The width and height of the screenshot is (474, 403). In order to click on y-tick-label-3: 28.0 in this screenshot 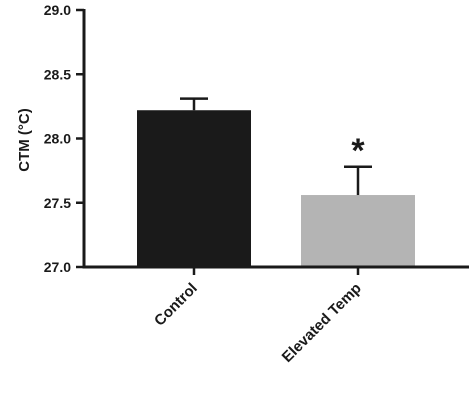, I will do `click(57, 139)`.